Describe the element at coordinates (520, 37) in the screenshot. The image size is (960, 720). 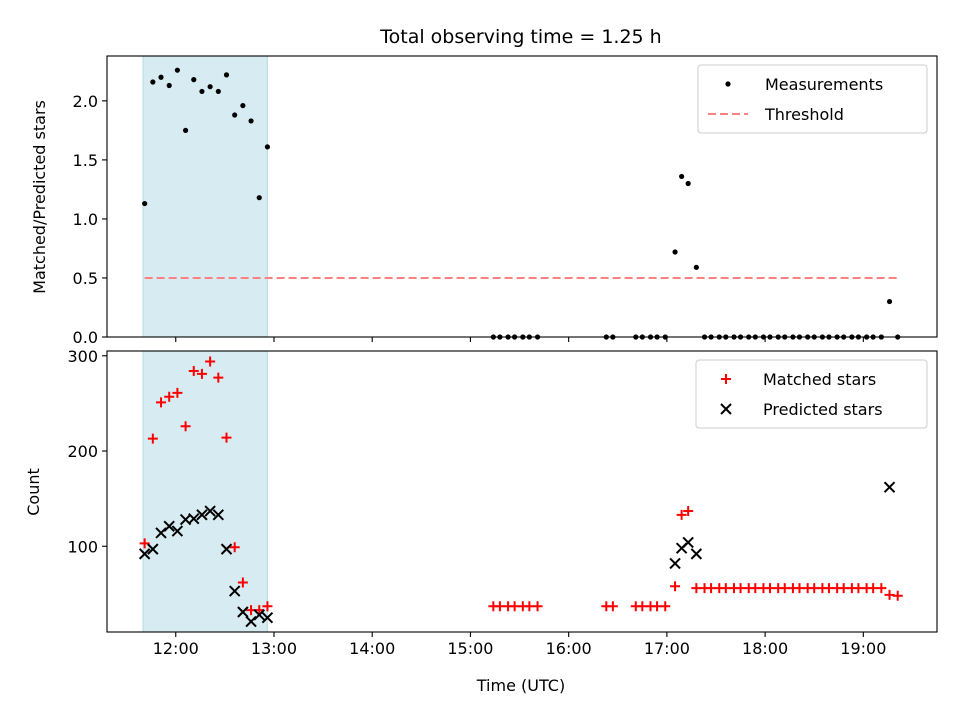
I see `chart-title: Total observing time = 1.25 h` at that location.